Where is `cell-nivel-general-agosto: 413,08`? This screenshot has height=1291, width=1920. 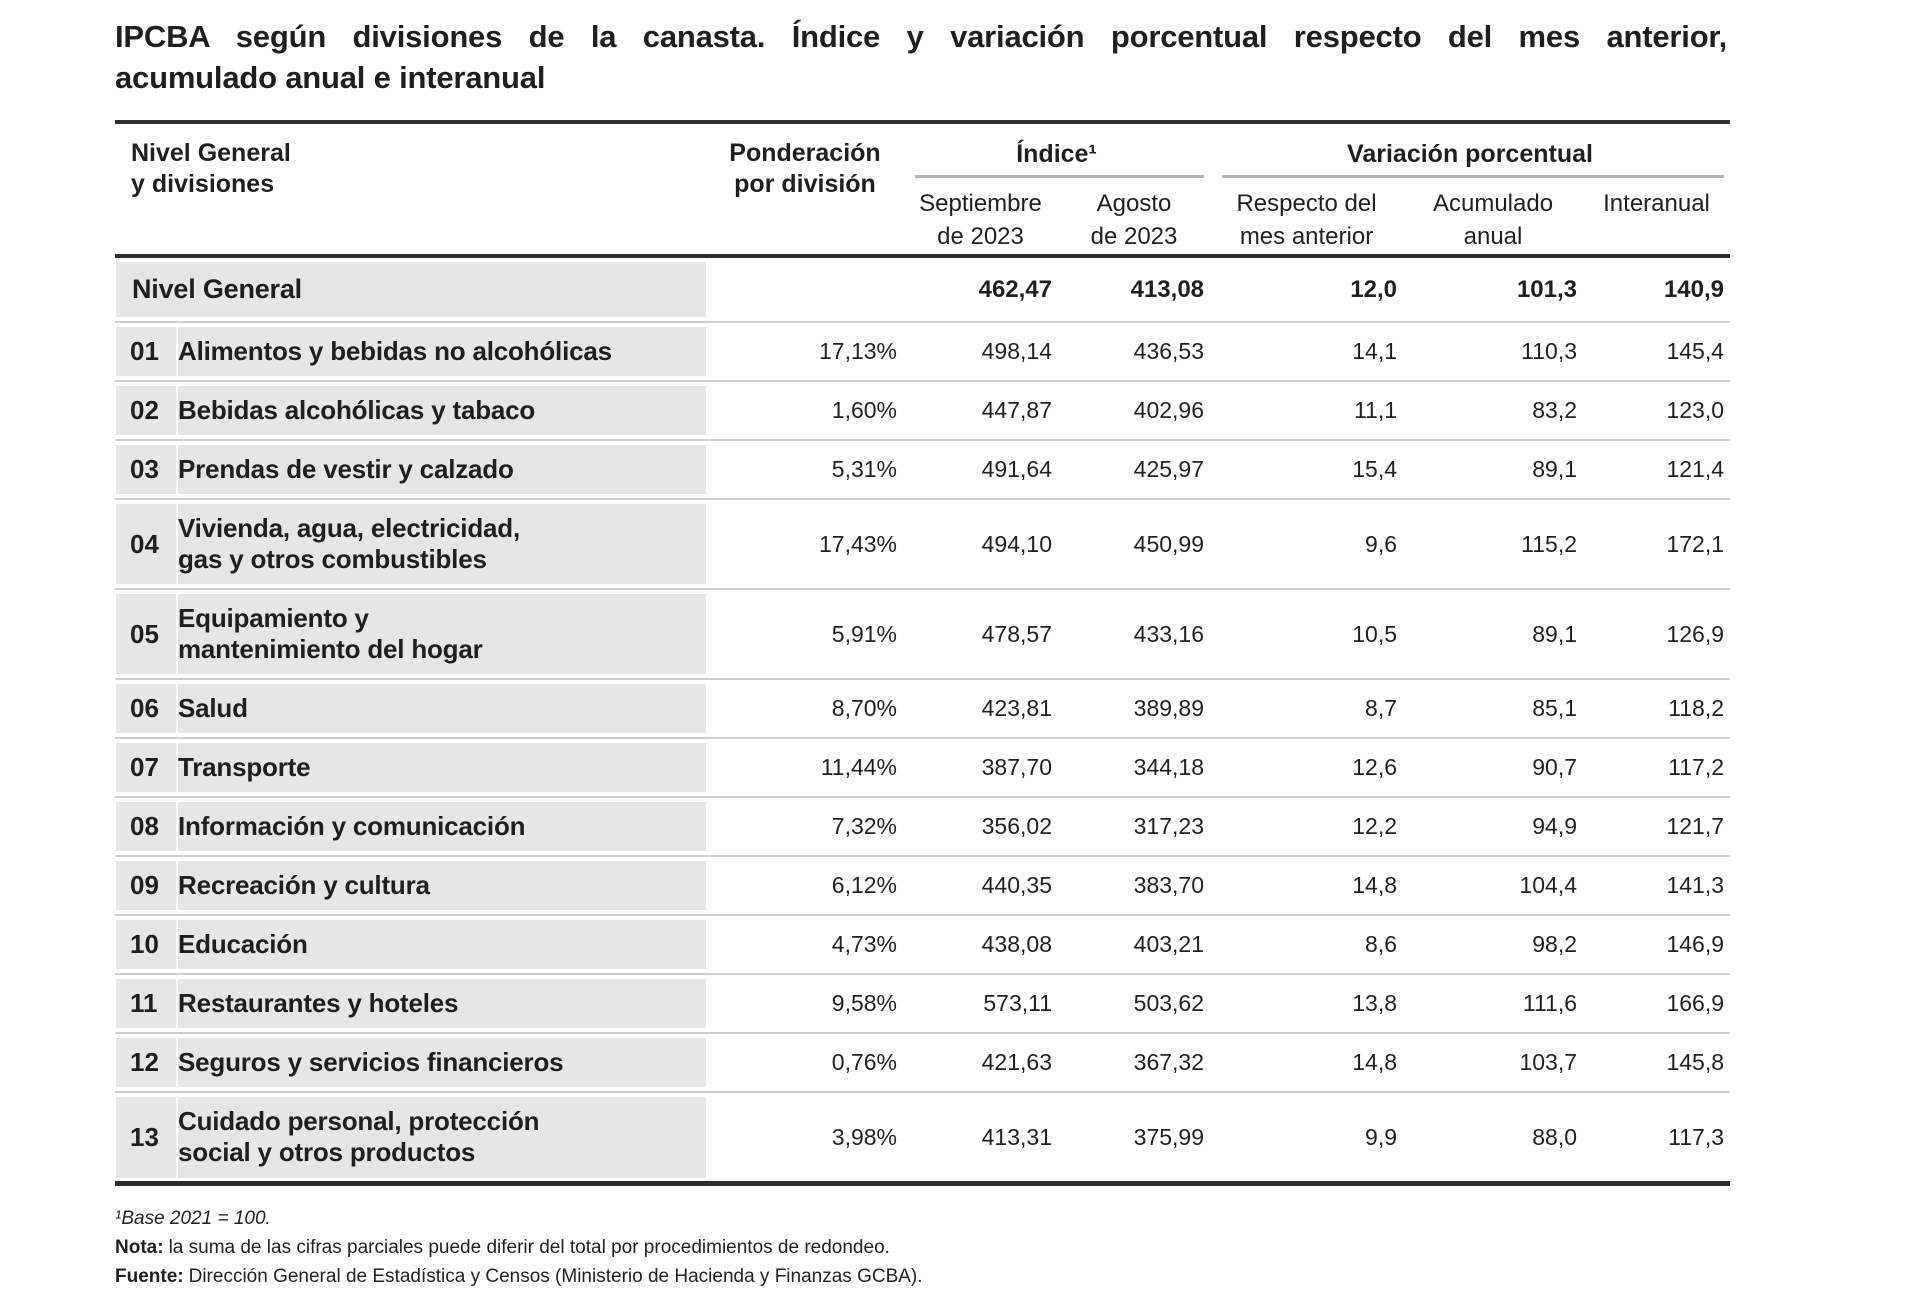 cell-nivel-general-agosto: 413,08 is located at coordinates (1134, 288).